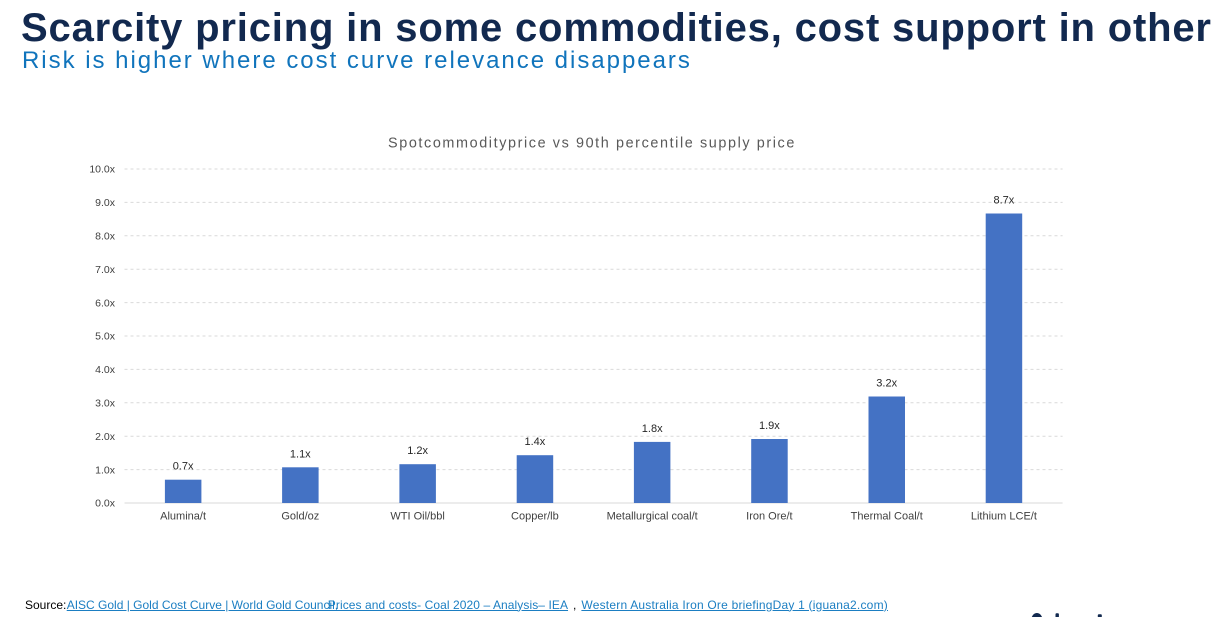 The height and width of the screenshot is (617, 1224). I want to click on svg-text: 1.9x, so click(769, 426).